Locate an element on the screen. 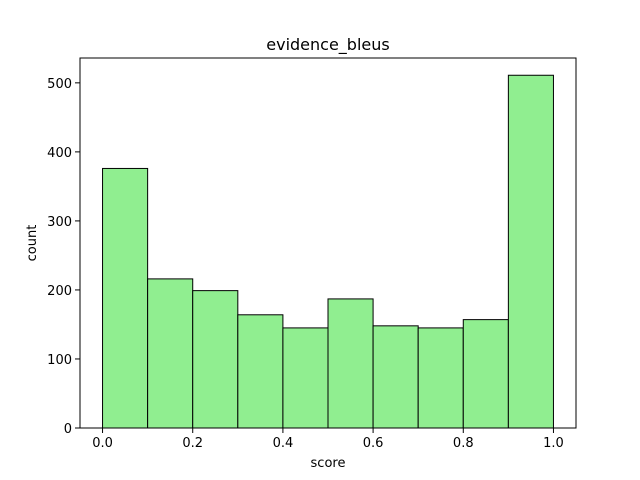 The width and height of the screenshot is (640, 480). y-tick-label: 0 is located at coordinates (68, 429).